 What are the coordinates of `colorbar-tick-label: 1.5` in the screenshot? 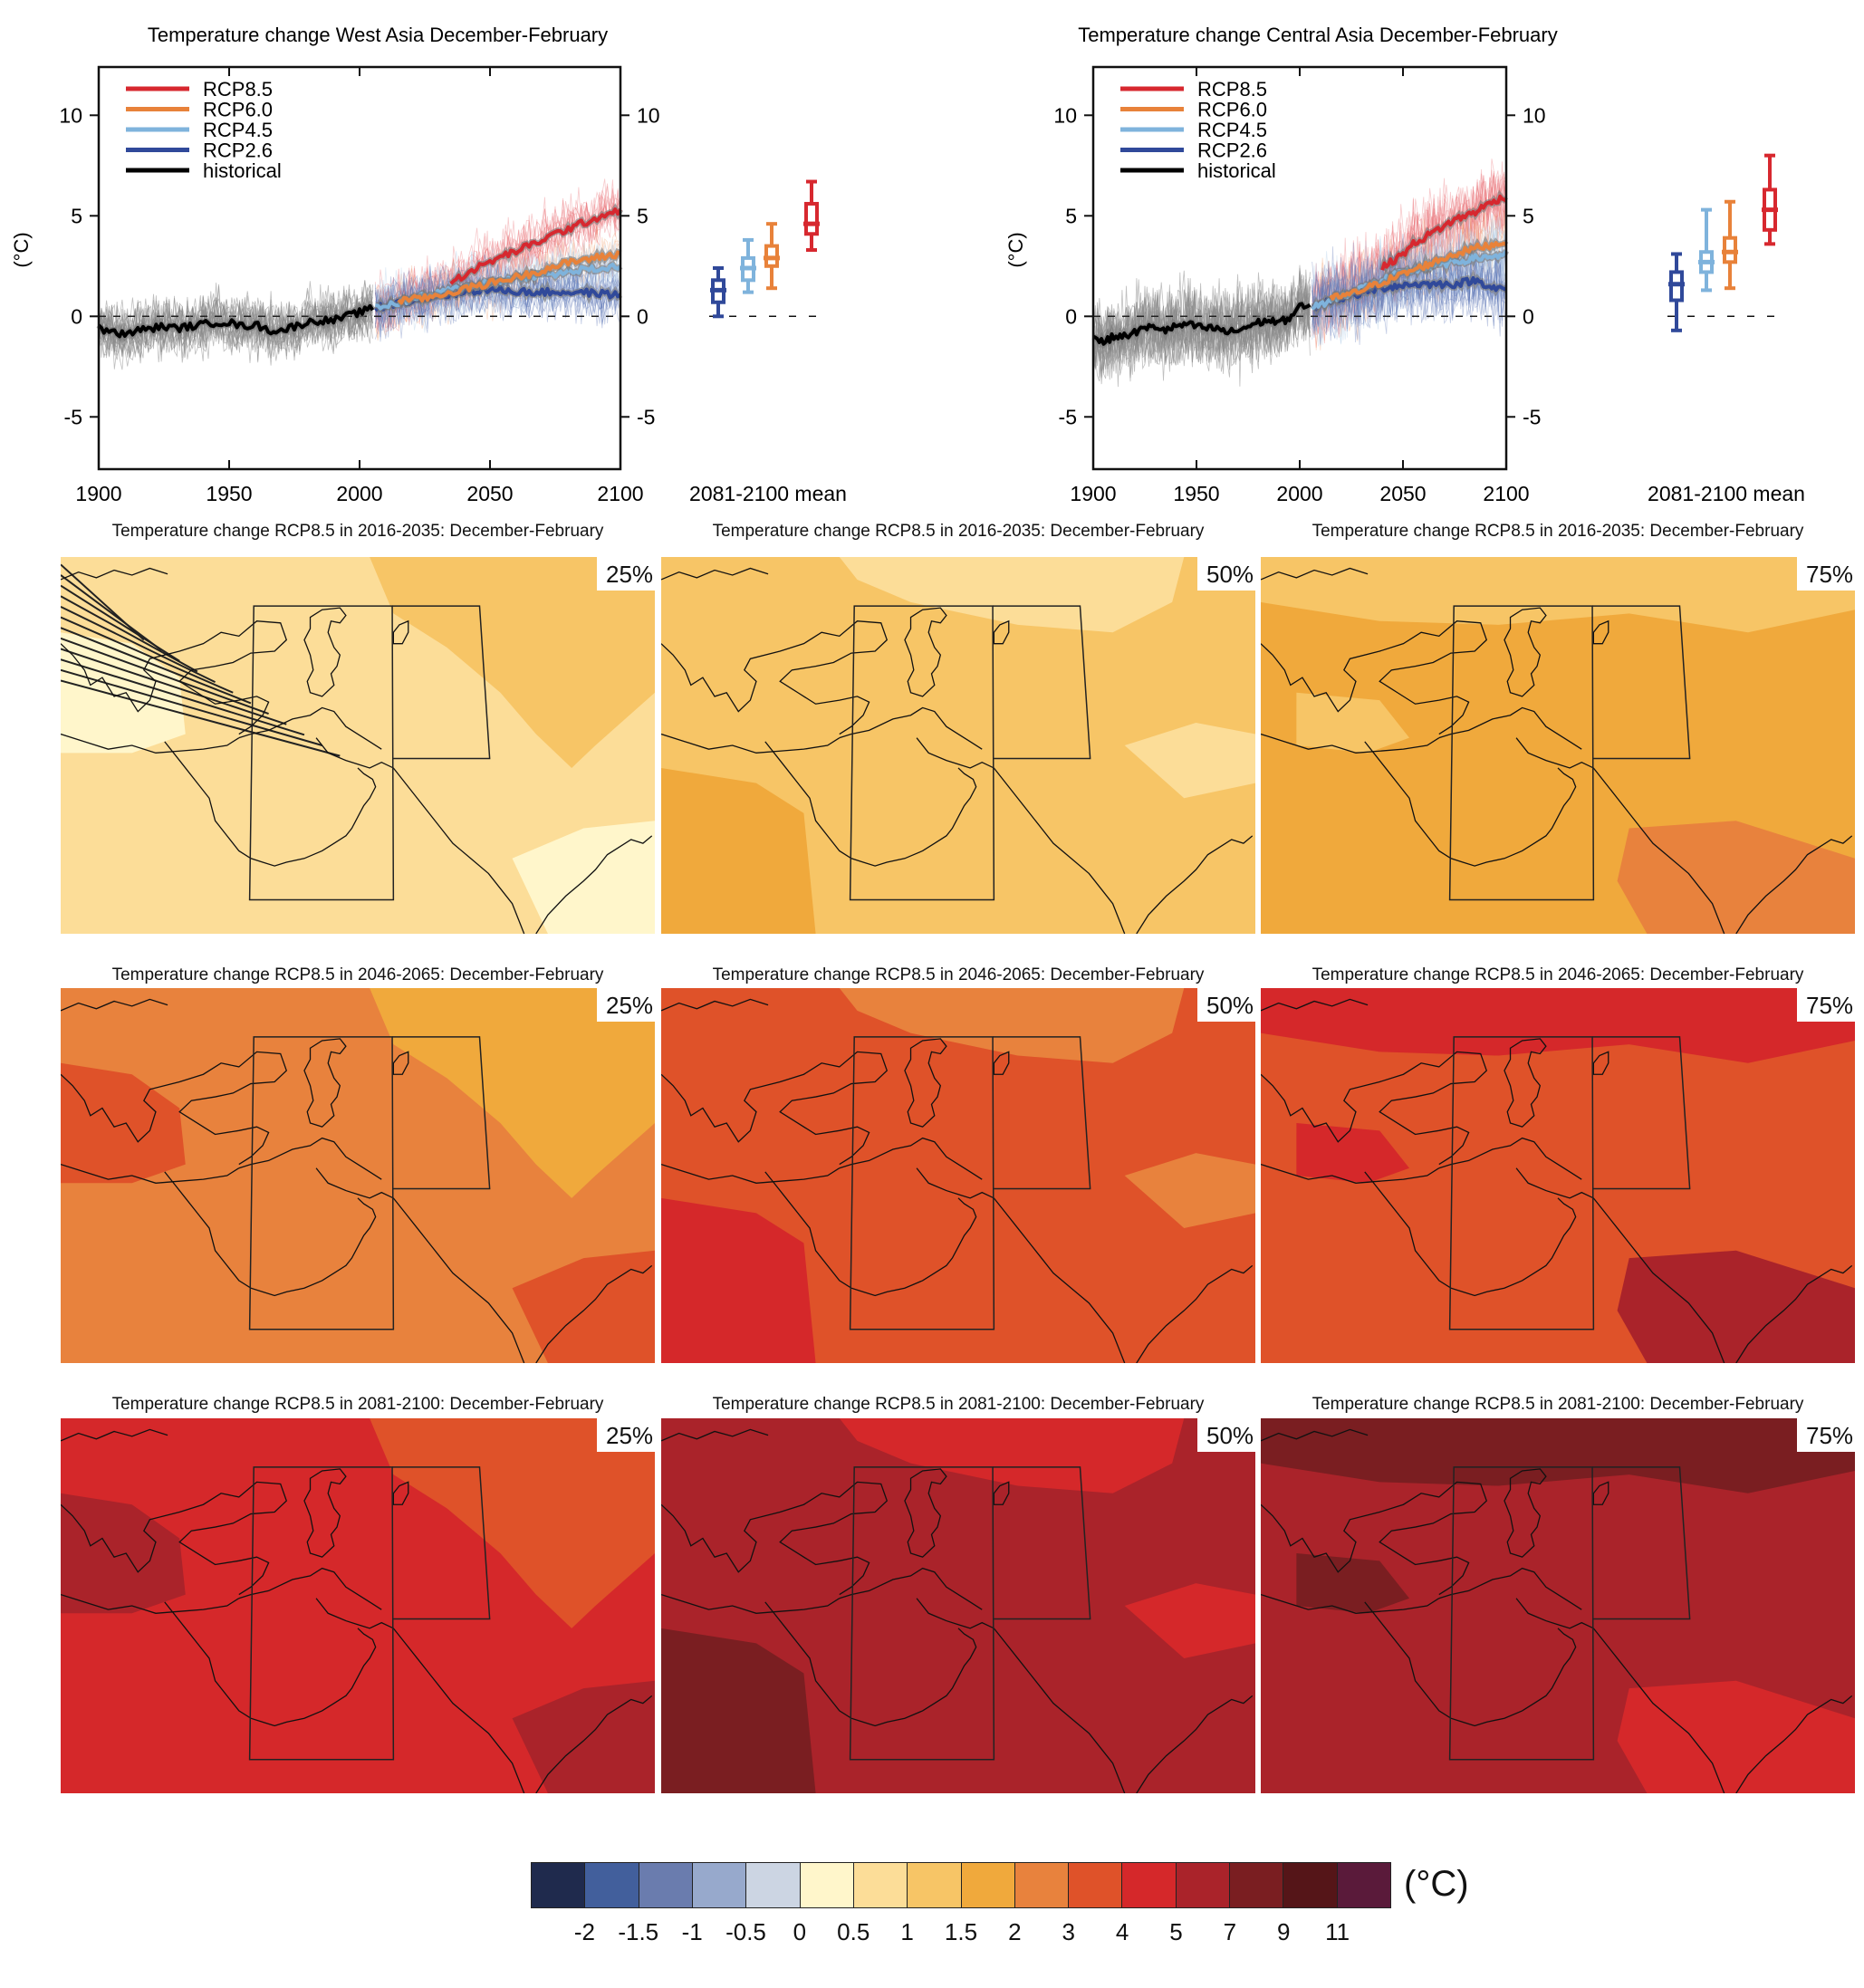 It's located at (961, 1931).